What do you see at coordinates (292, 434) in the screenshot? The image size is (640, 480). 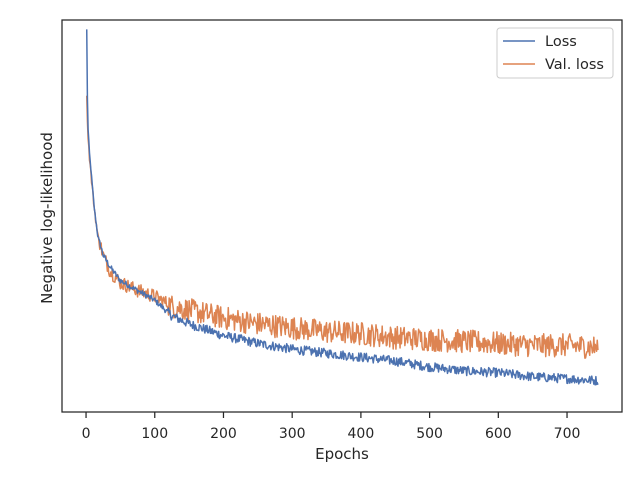 I see `x-tick-label: 300` at bounding box center [292, 434].